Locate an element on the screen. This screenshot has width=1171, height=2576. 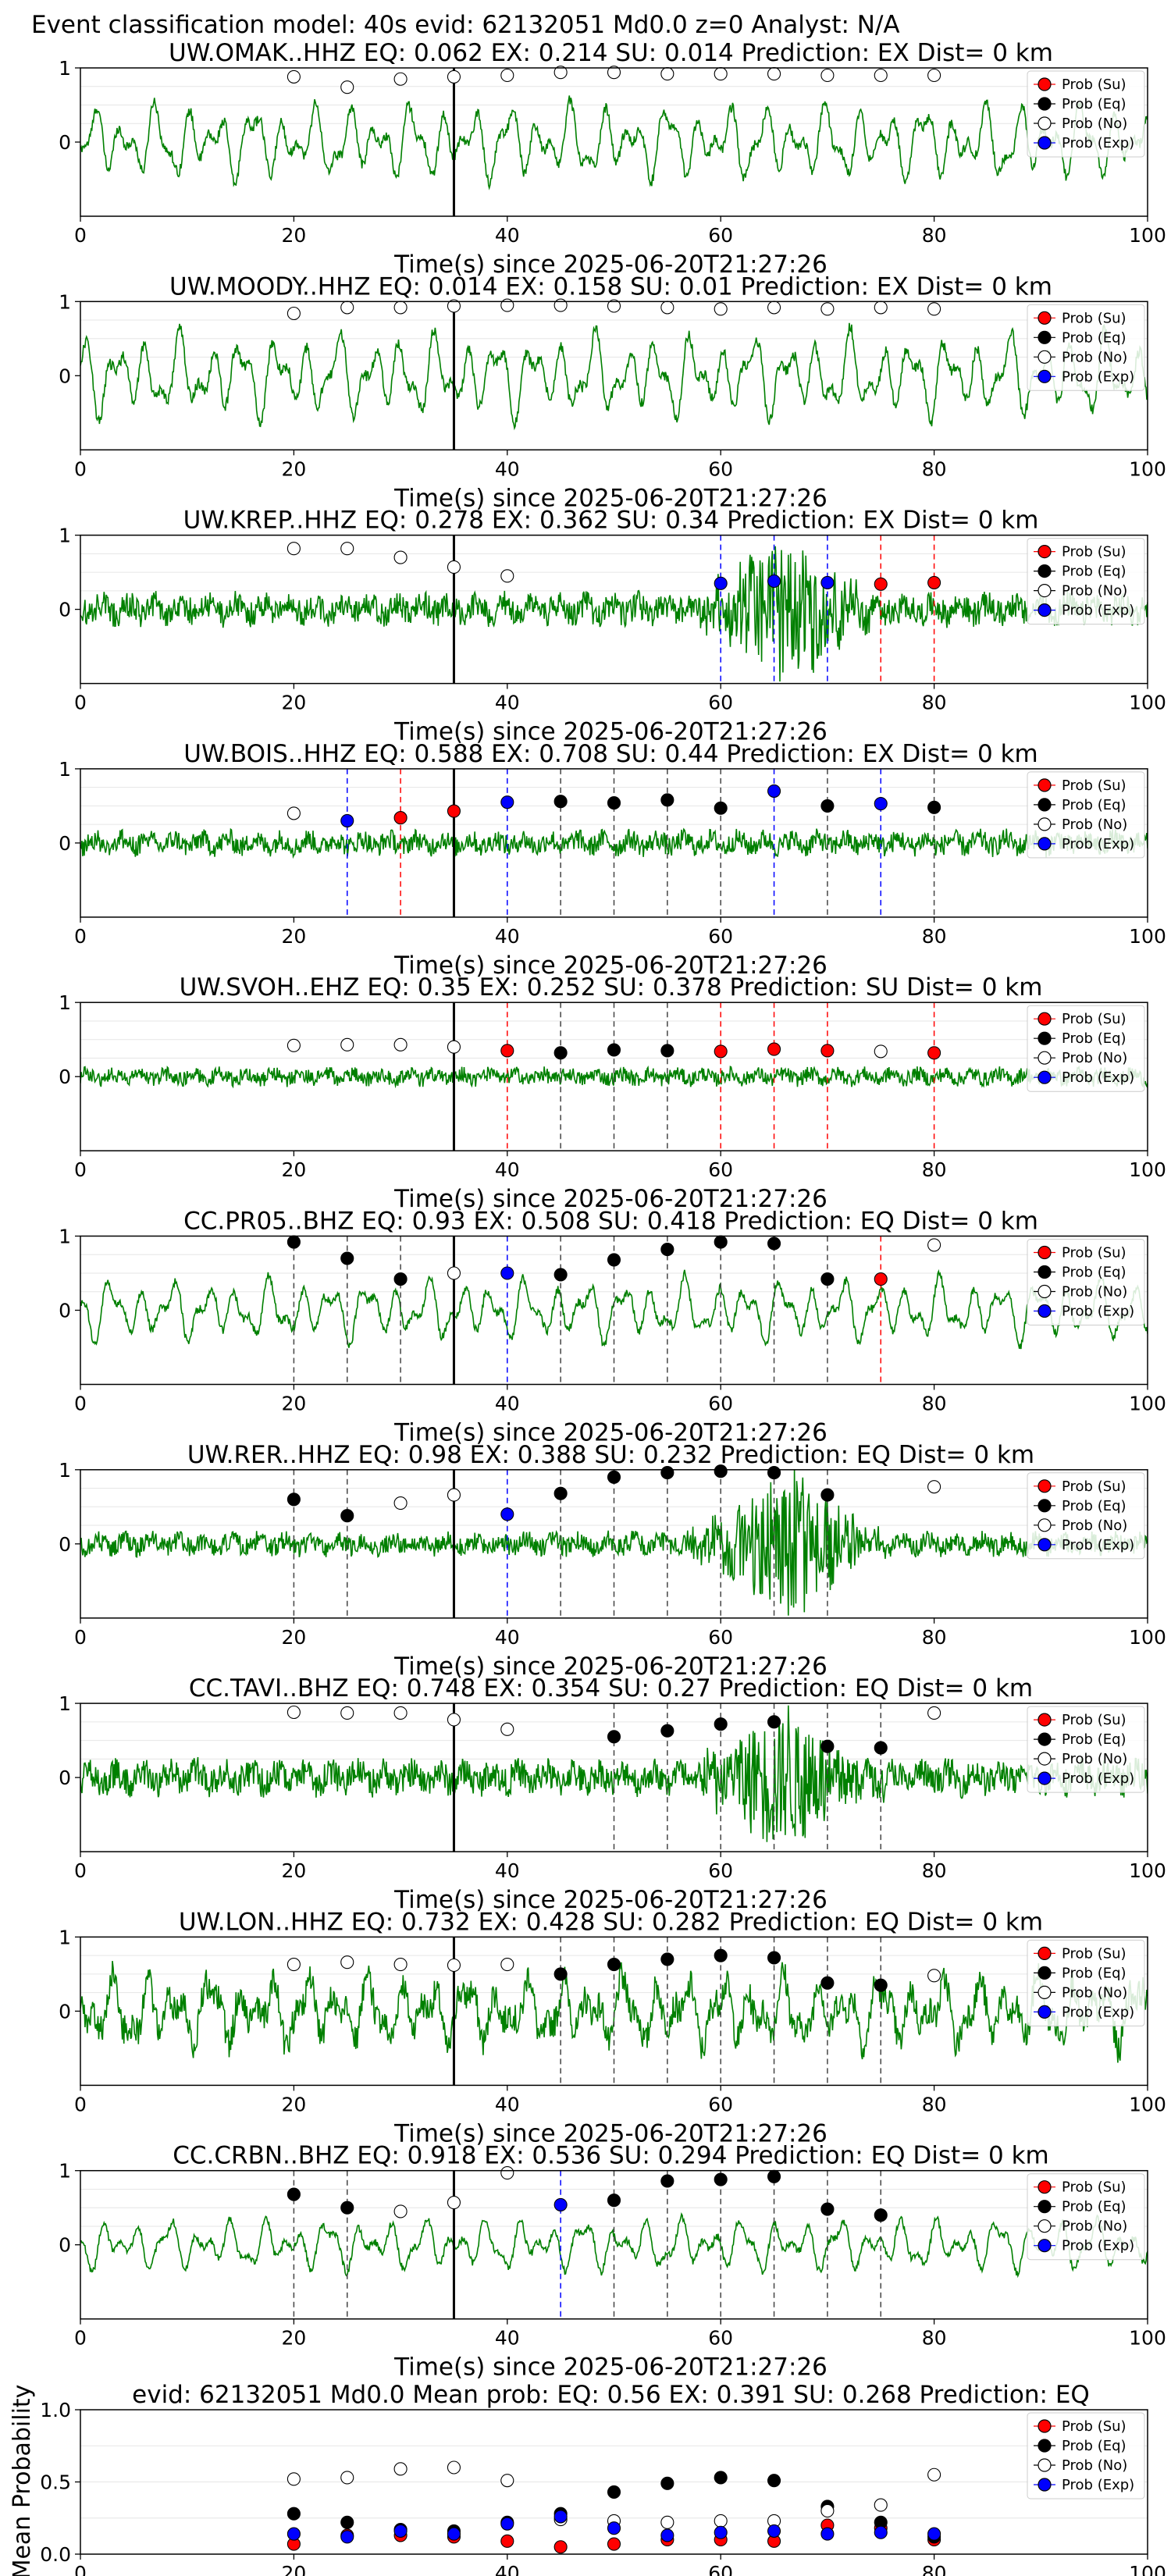
panel-10-legend-label-no: Prob (No) is located at coordinates (1094, 2226).